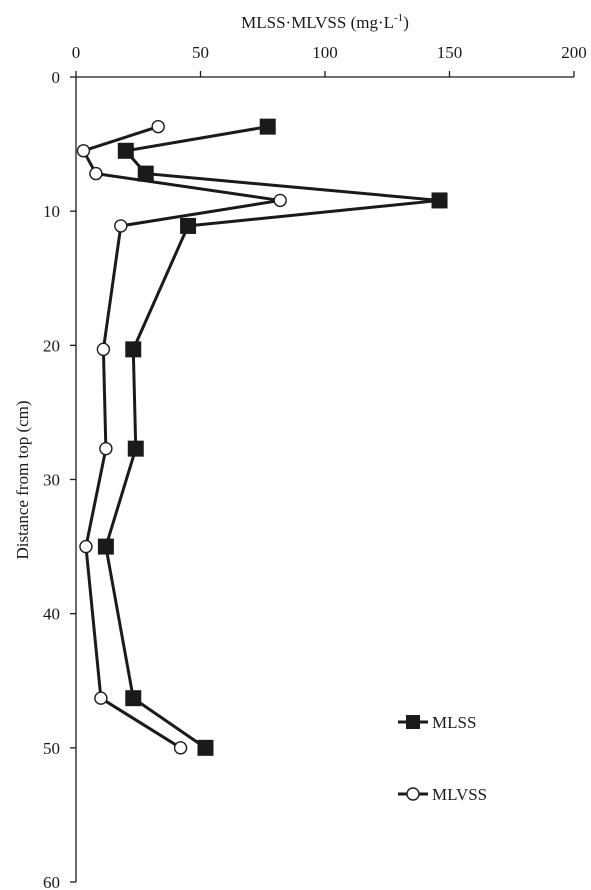 The width and height of the screenshot is (591, 890). What do you see at coordinates (51, 614) in the screenshot?
I see `y-tick-label: 40` at bounding box center [51, 614].